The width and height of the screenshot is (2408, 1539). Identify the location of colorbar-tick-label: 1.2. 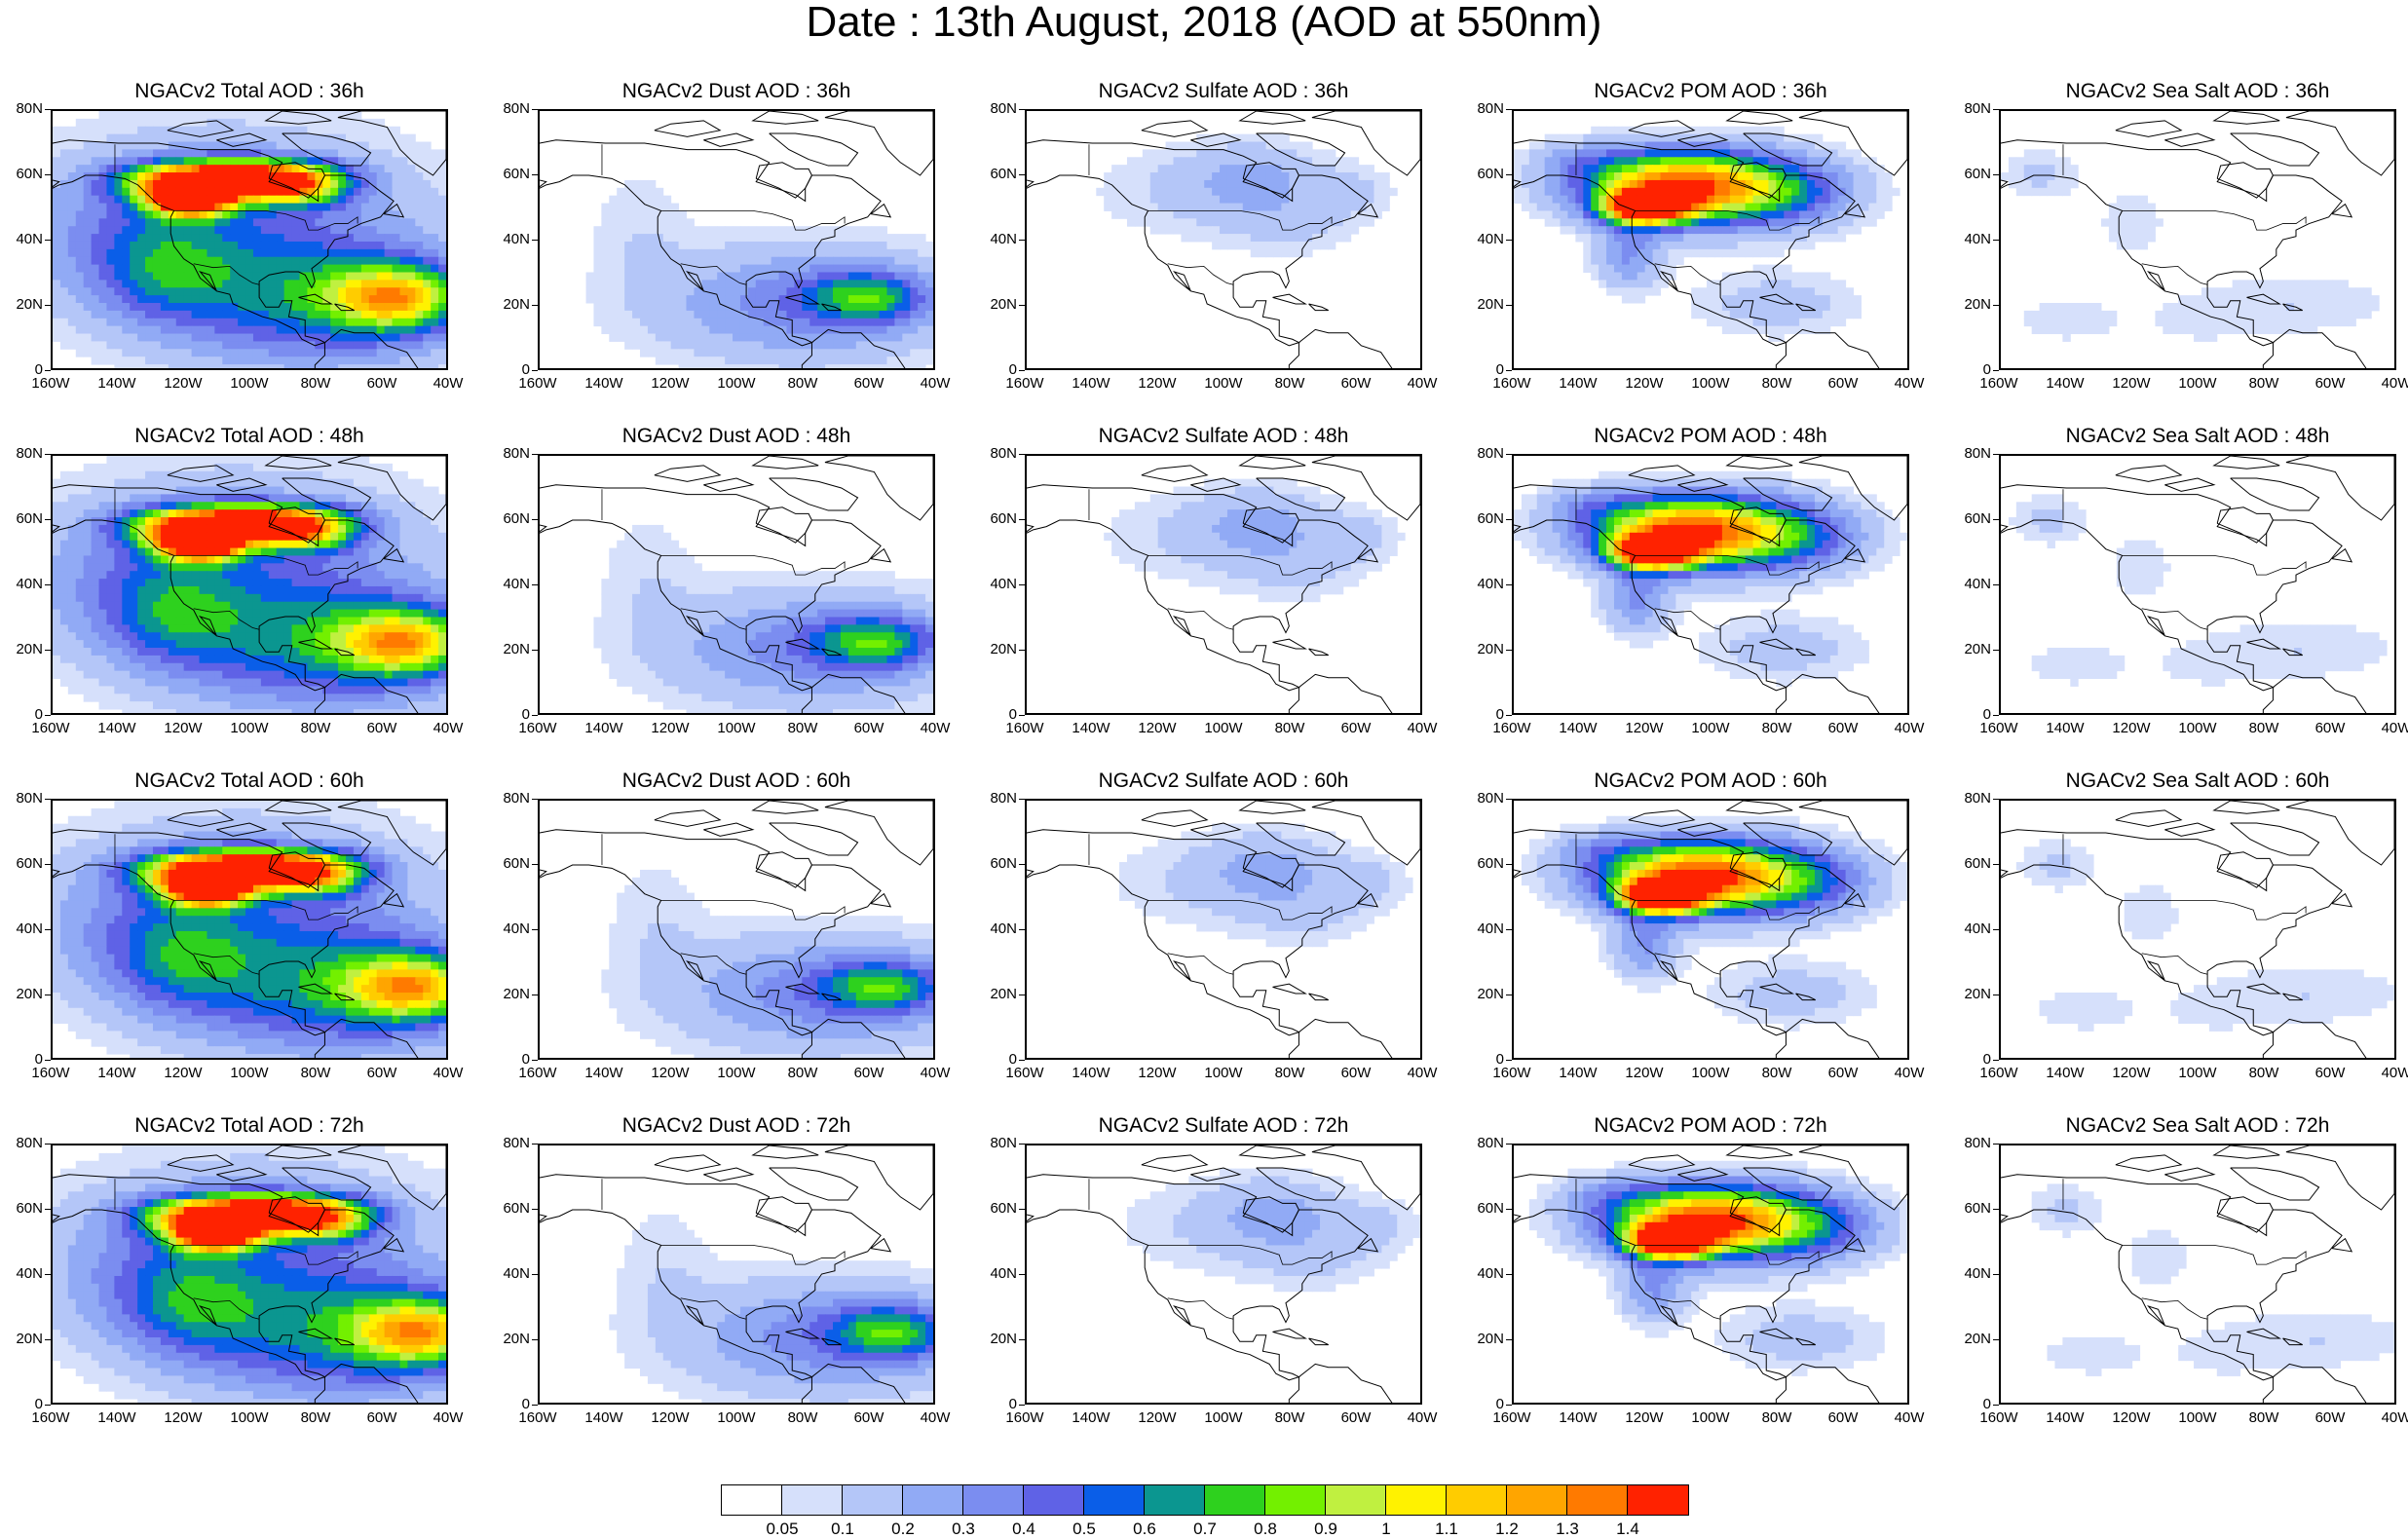
(1507, 1529).